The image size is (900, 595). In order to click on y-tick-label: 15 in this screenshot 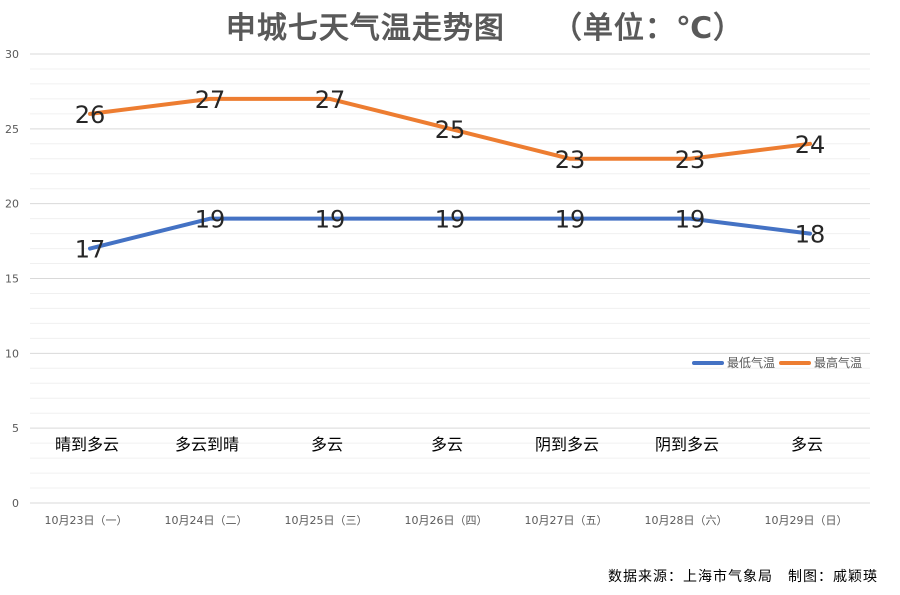, I will do `click(12, 279)`.